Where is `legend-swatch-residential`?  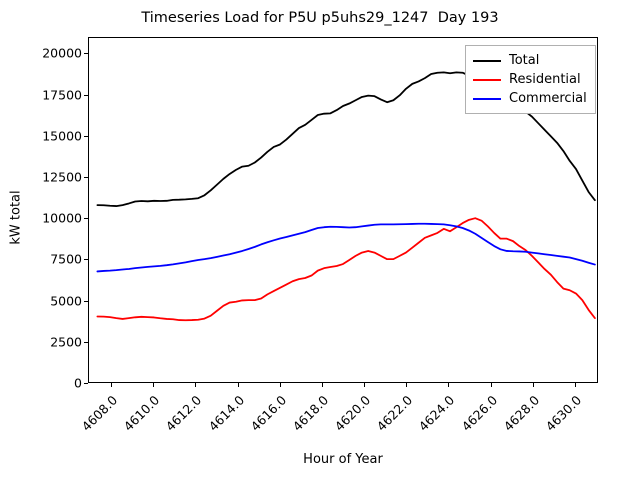 legend-swatch-residential is located at coordinates (487, 79).